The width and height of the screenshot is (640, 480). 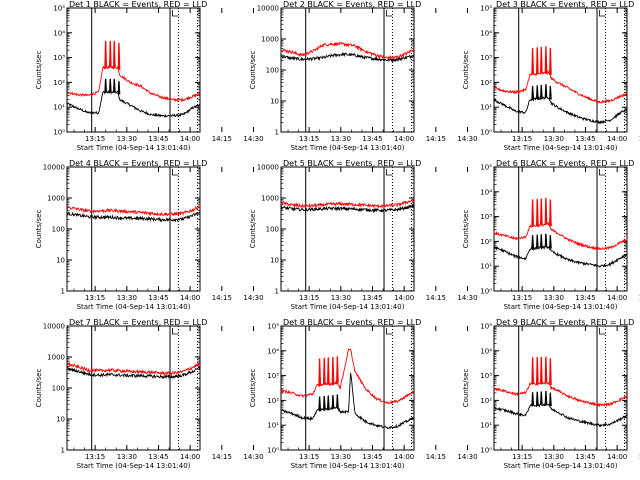 What do you see at coordinates (274, 102) in the screenshot?
I see `y-tick-label: 10` at bounding box center [274, 102].